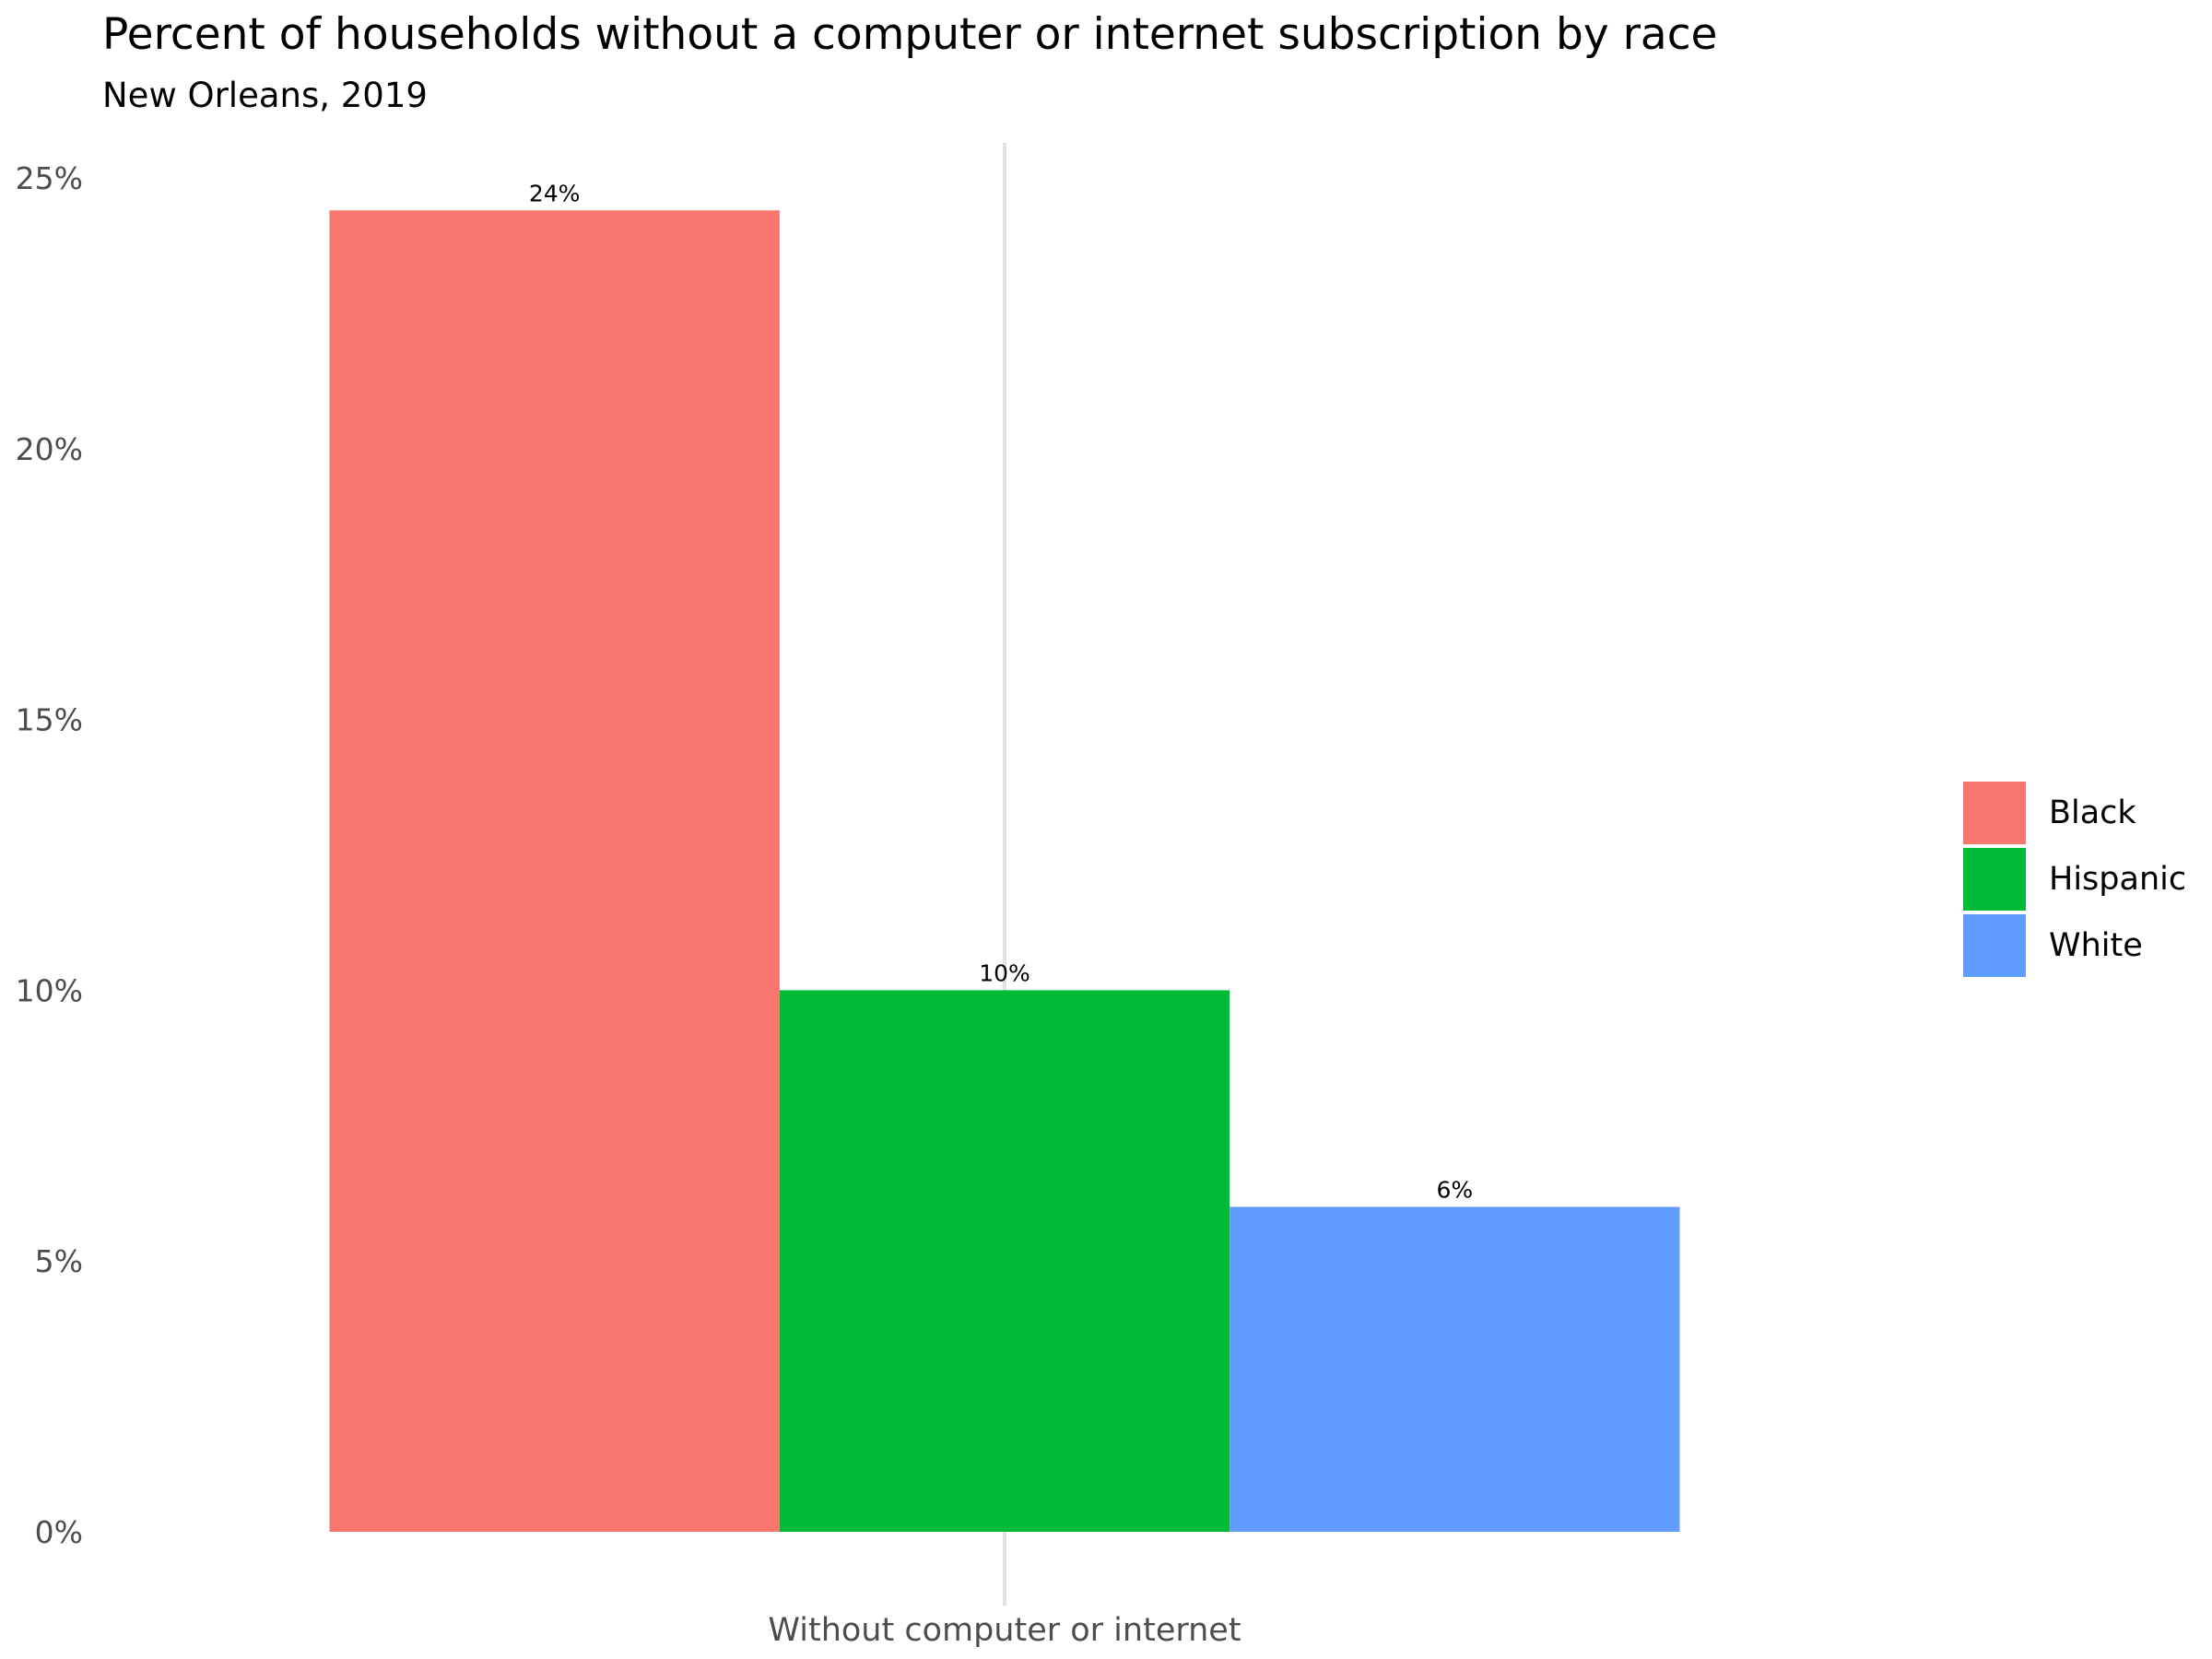 The height and width of the screenshot is (1659, 2212). I want to click on x-tick-label: Without computer or internet, so click(1004, 1630).